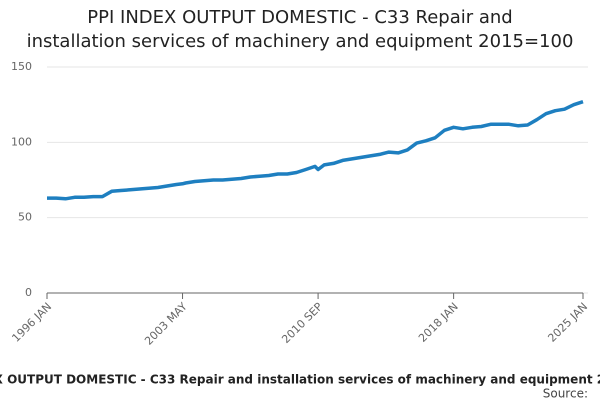 The height and width of the screenshot is (400, 600). I want to click on y-tick-label: 0, so click(28, 292).